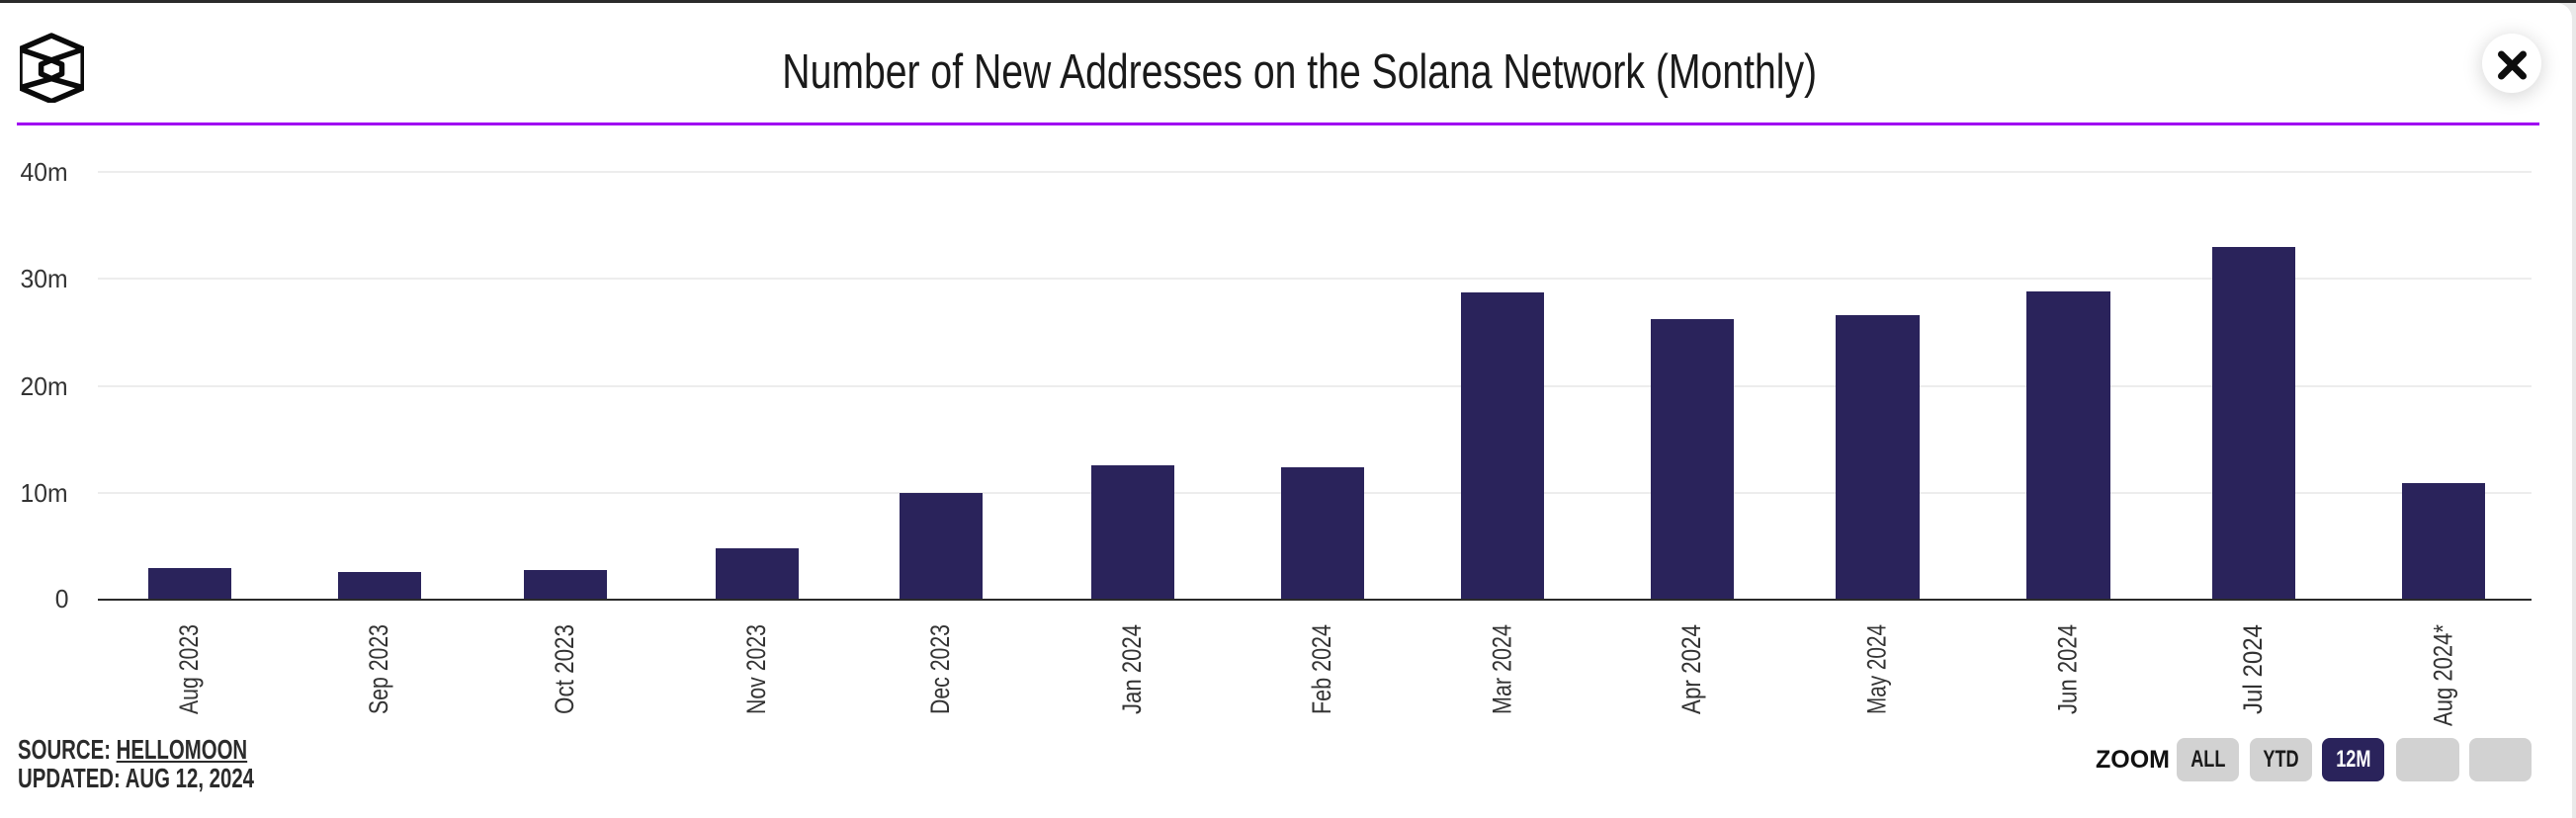  I want to click on svg-text: Sep 2023, so click(378, 669).